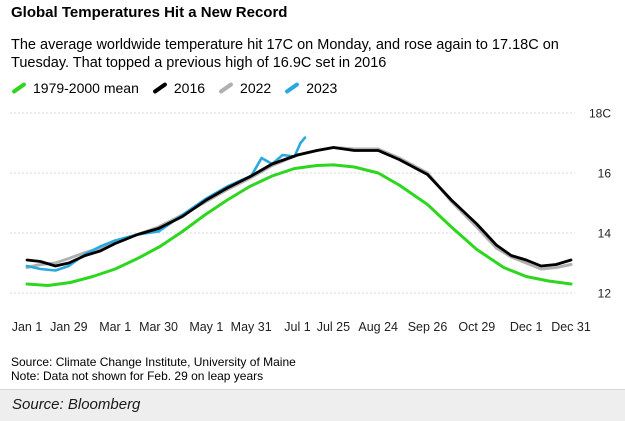  I want to click on legend-item: 2022, so click(244, 88).